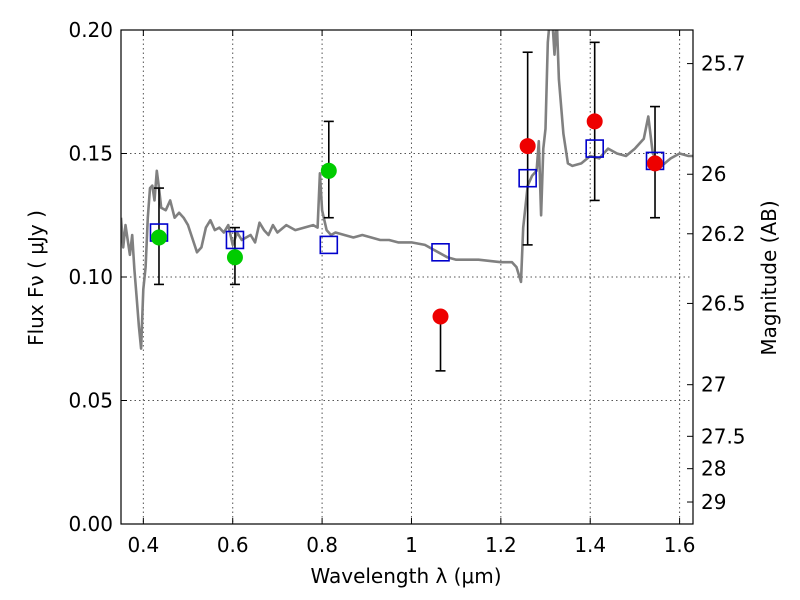 This screenshot has width=800, height=600. Describe the element at coordinates (769, 277) in the screenshot. I see `y2-axis-title: Magnitude (AB)` at that location.